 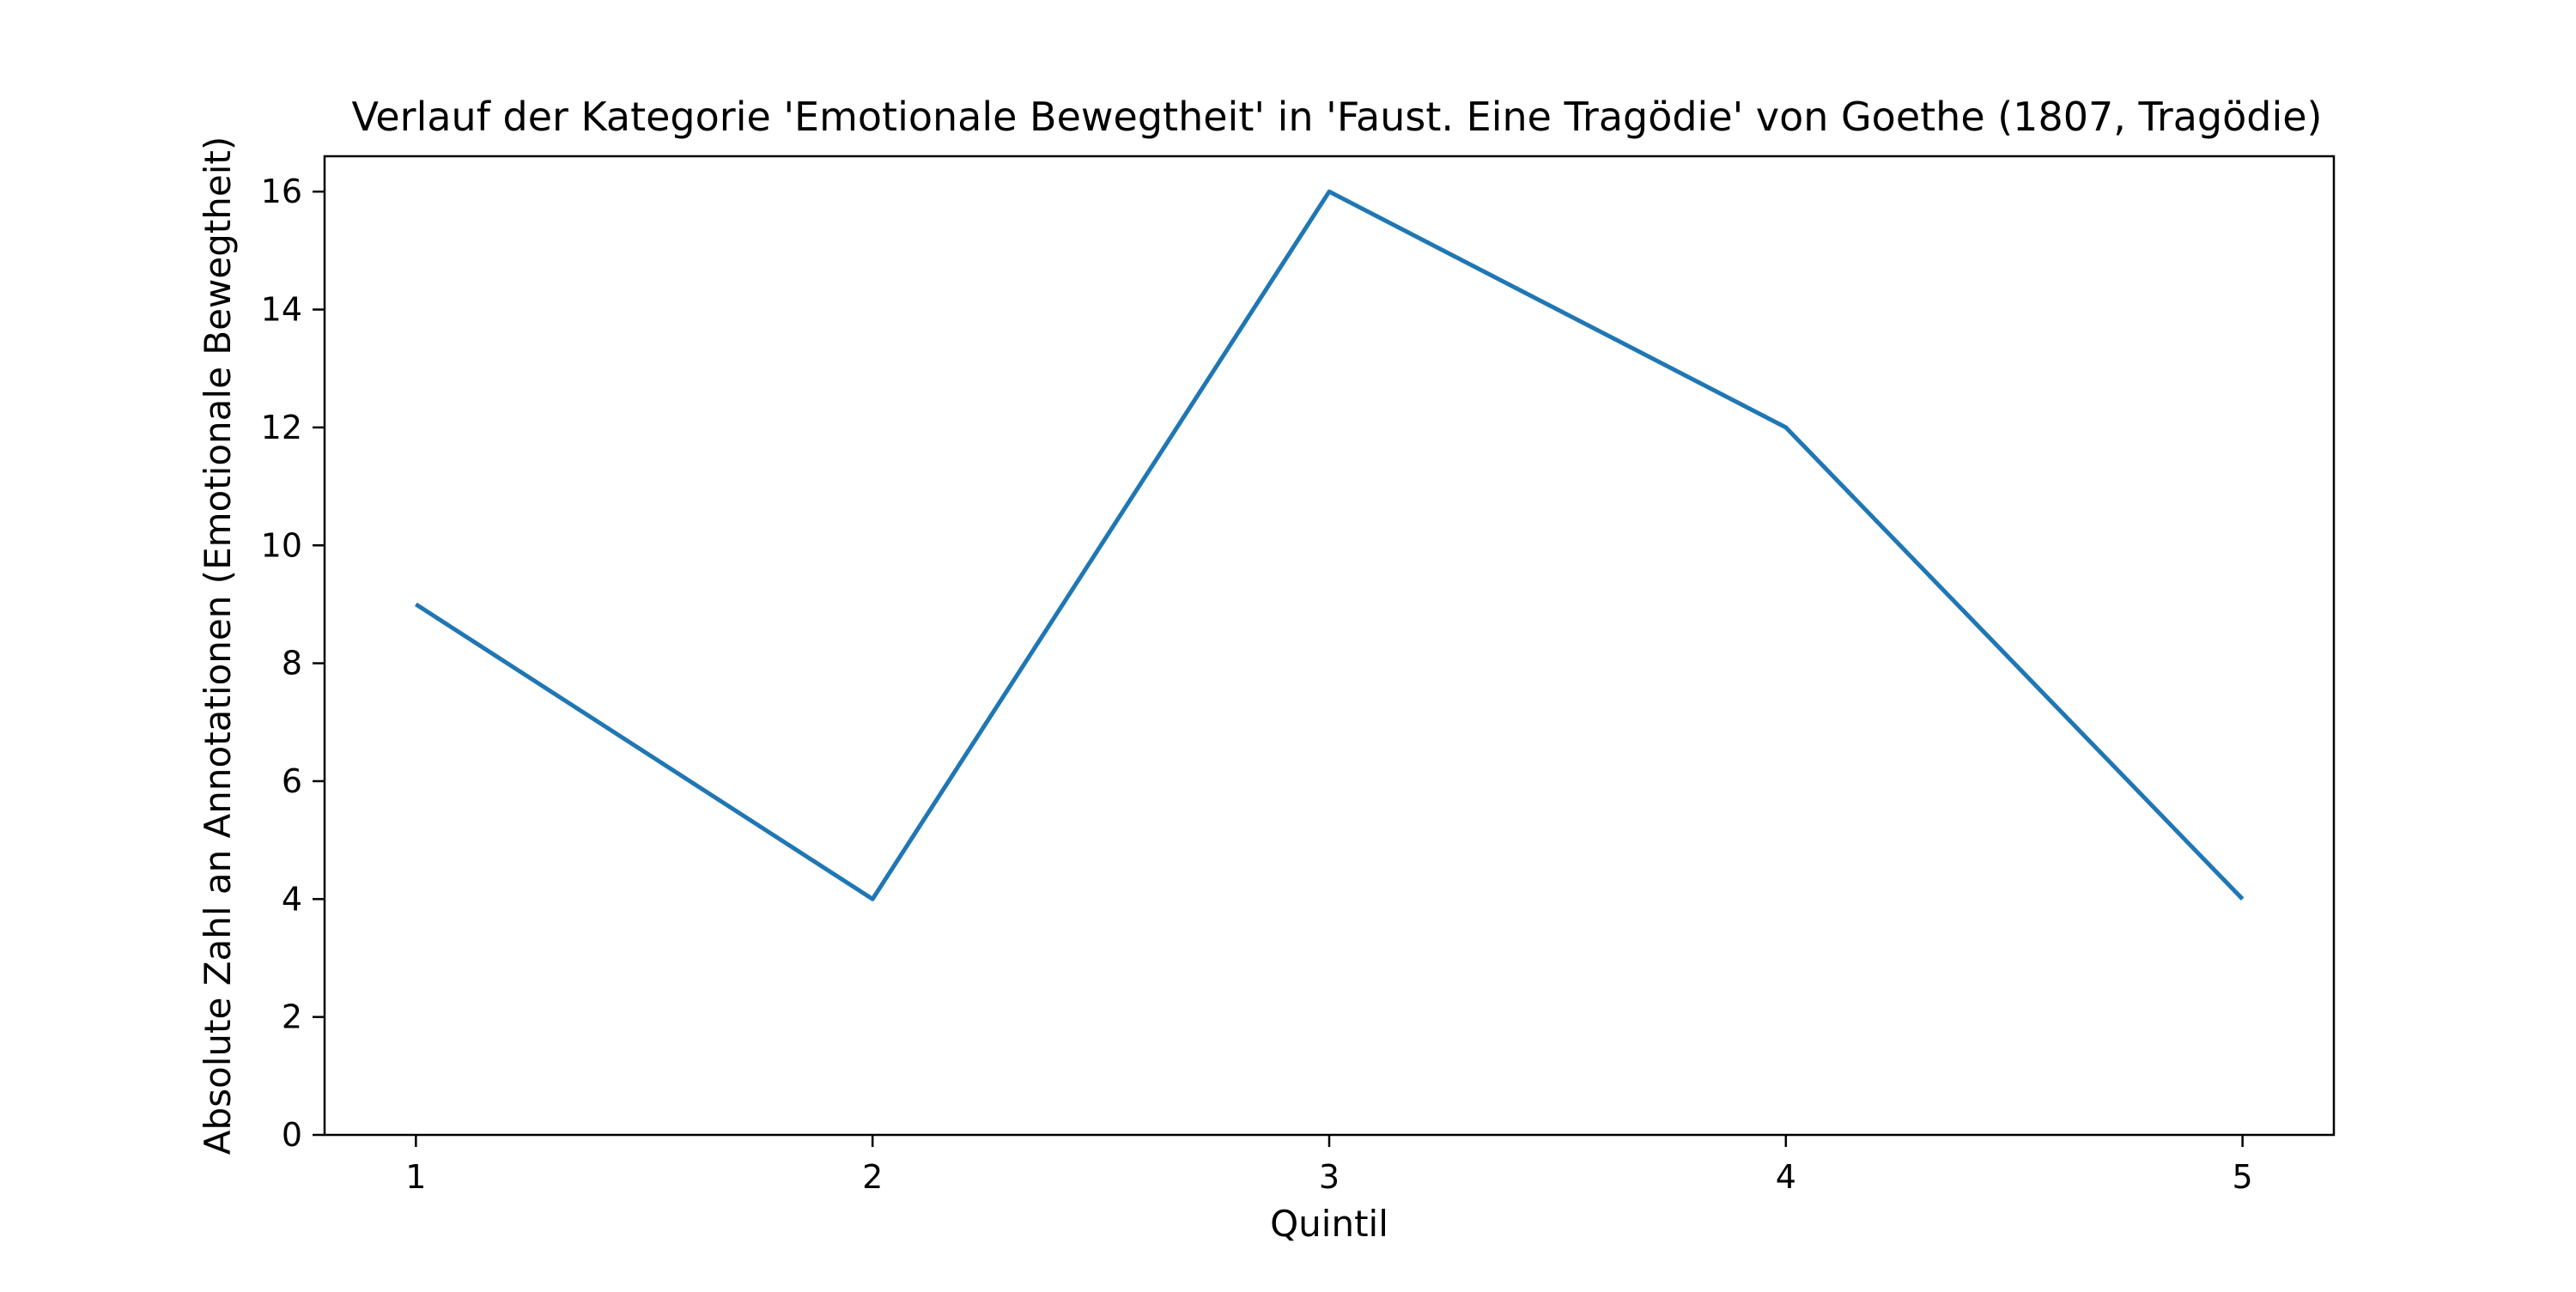 I want to click on y-tick-label: 0, so click(x=292, y=1135).